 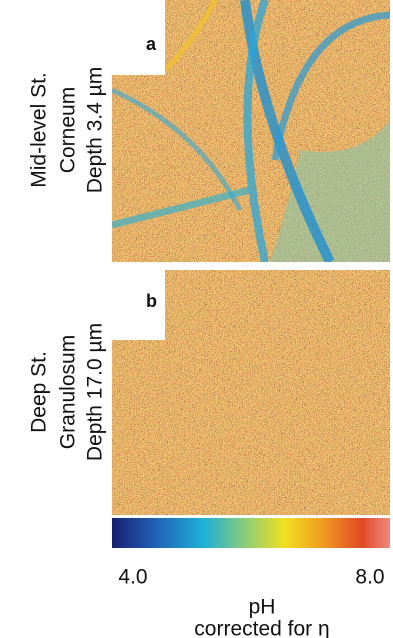 I want to click on panel-caption: Depth 3.4 µm, so click(x=95, y=130).